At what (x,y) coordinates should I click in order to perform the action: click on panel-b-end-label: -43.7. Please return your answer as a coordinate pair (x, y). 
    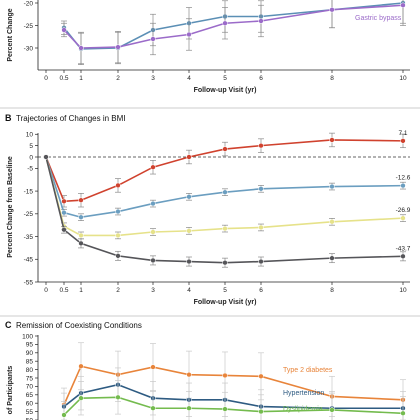
    Looking at the image, I should click on (403, 248).